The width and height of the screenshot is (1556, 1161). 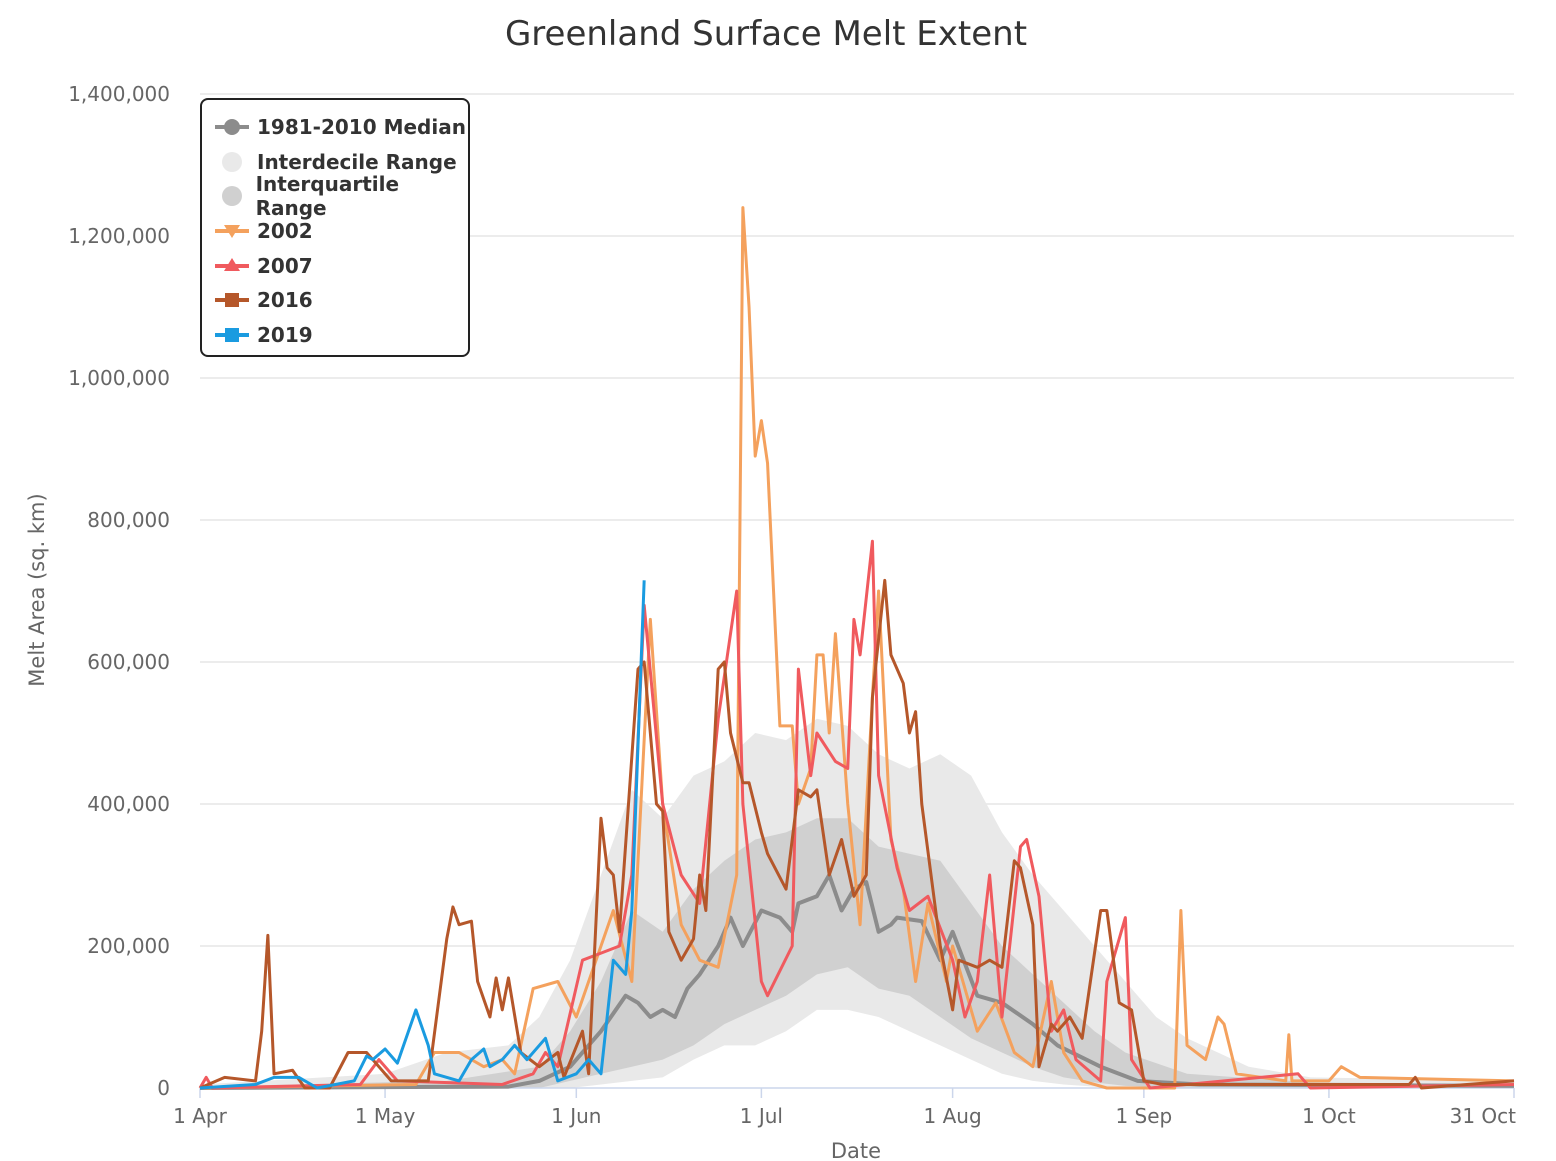 I want to click on x-tick-label: 1 May, so click(x=385, y=1116).